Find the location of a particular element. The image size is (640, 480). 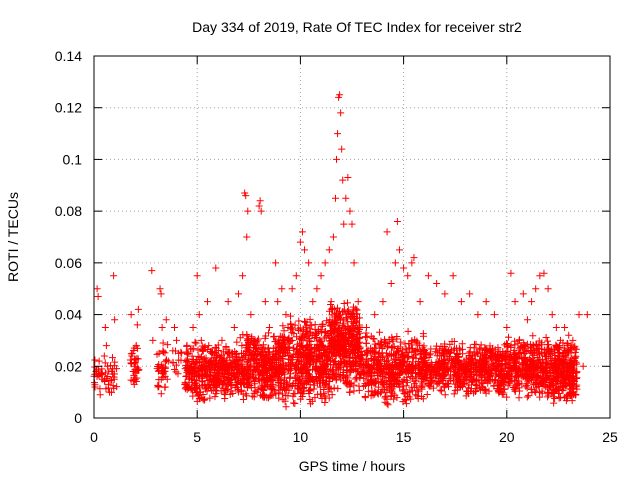

x-tick-label: 15 is located at coordinates (404, 437).